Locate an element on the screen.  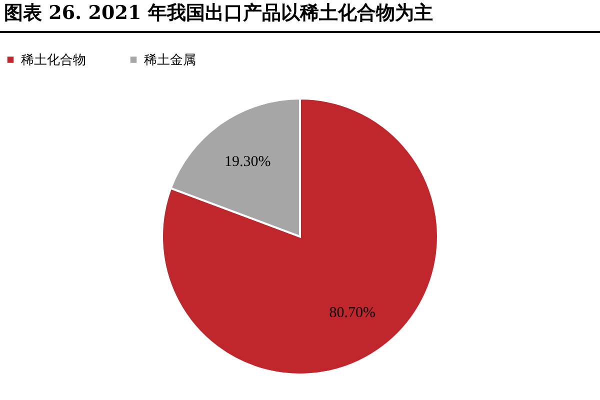
chart-title: 图表 26. 2021 年我国出口产品以稀土化合物为主 is located at coordinates (218, 13).